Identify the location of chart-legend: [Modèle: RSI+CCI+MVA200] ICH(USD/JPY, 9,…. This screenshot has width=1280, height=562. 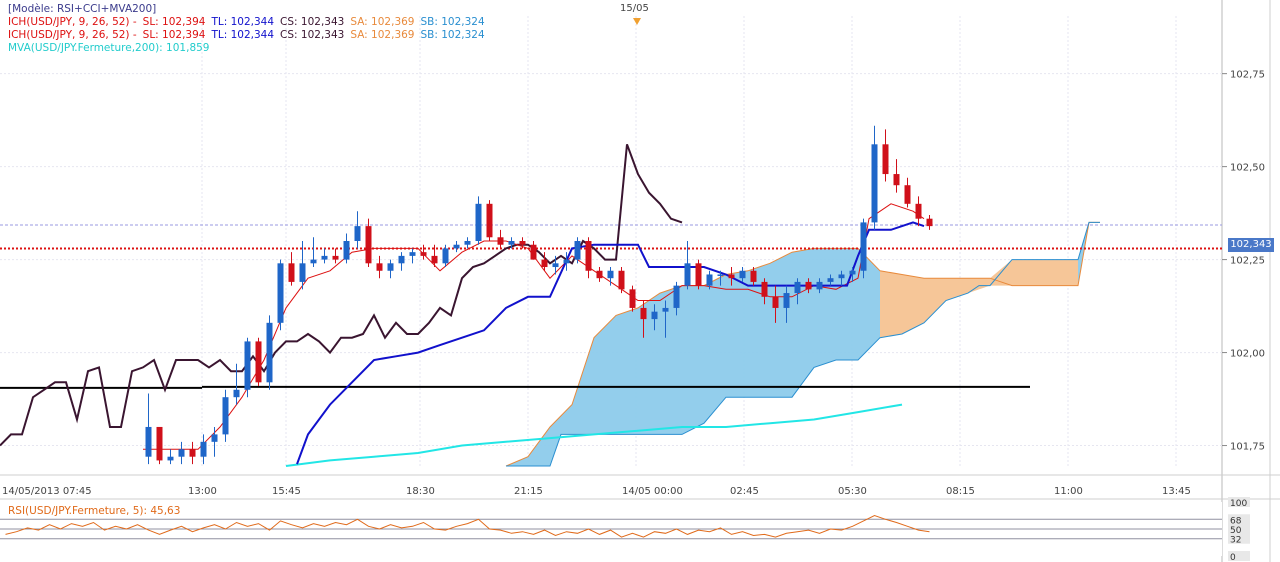
(249, 29).